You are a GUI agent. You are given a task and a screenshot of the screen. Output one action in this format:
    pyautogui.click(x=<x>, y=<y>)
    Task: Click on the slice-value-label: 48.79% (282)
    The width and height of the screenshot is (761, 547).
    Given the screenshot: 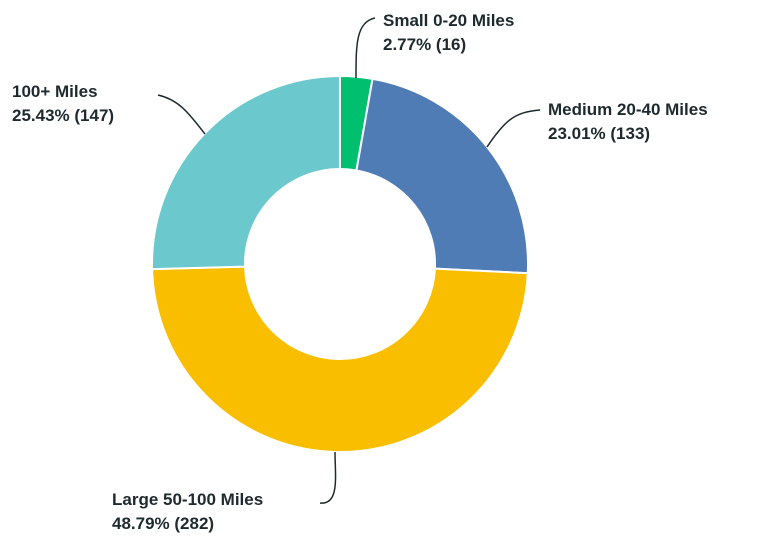 What is the action you would take?
    pyautogui.click(x=163, y=523)
    